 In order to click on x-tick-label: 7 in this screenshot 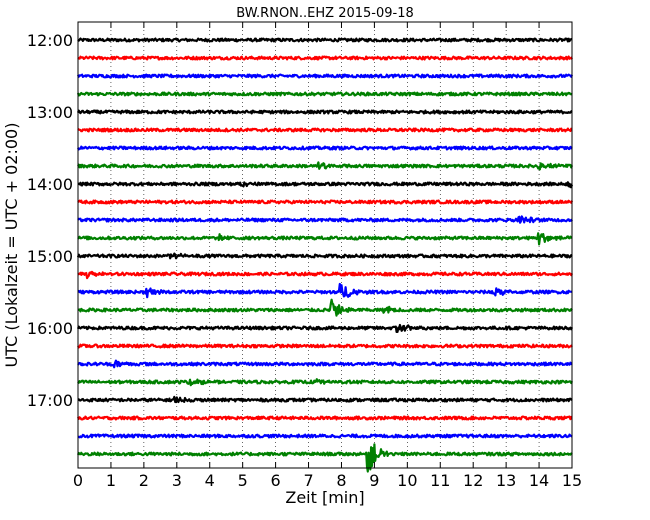, I will do `click(308, 480)`.